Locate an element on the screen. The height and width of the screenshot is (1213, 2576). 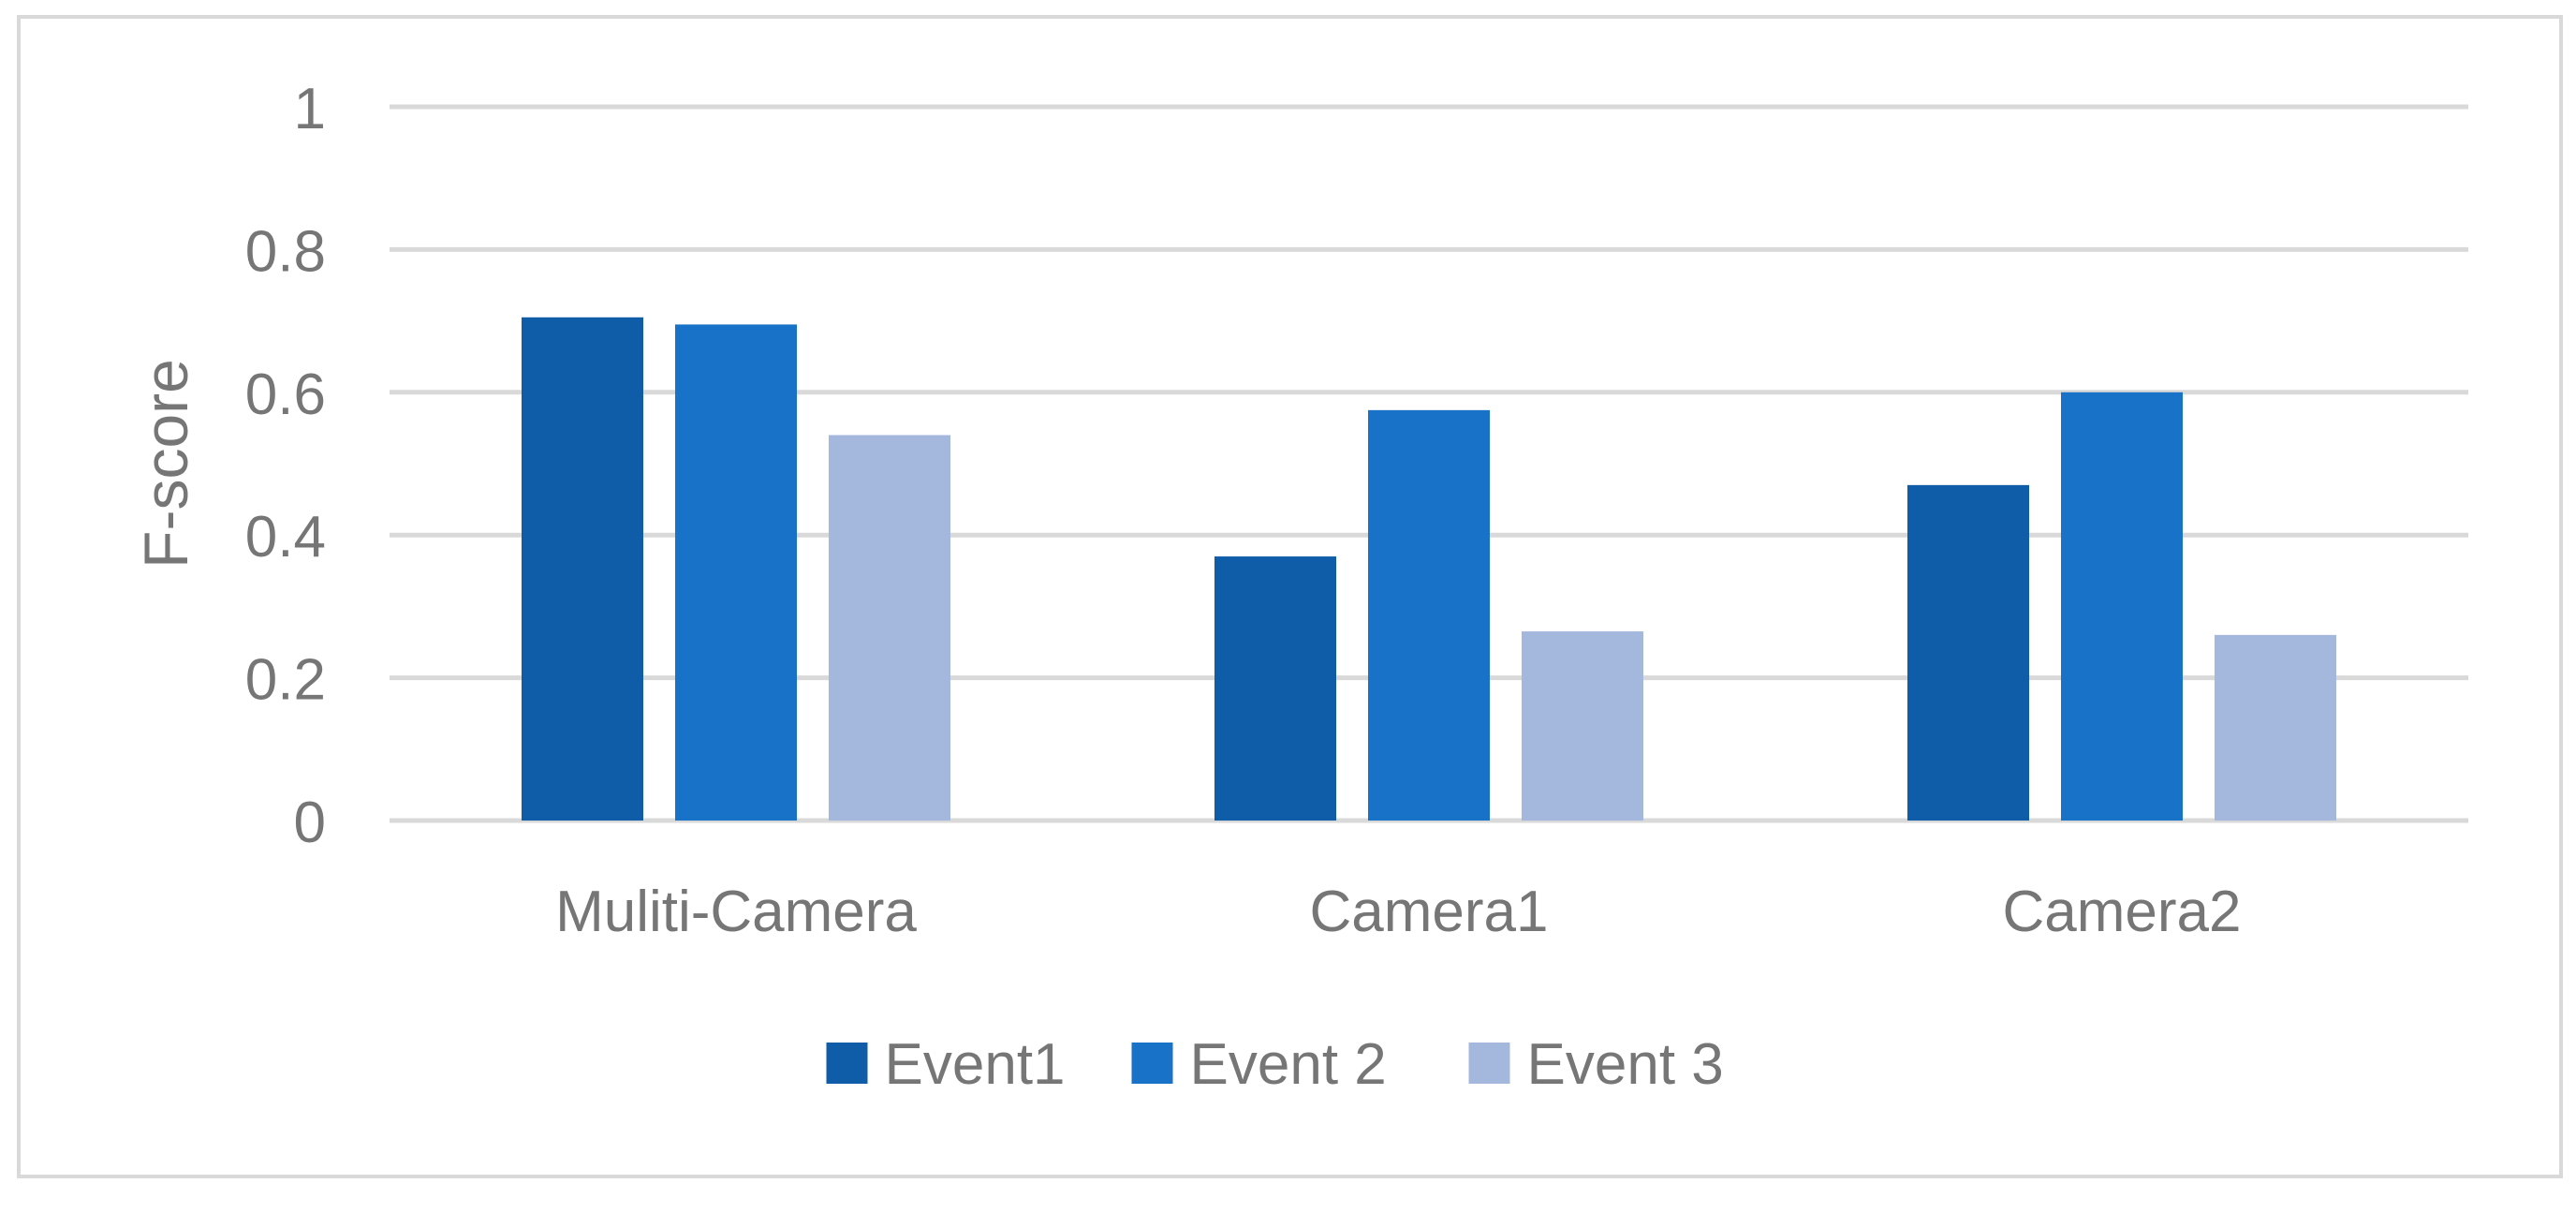
bar-event2-camera1 is located at coordinates (1429, 615).